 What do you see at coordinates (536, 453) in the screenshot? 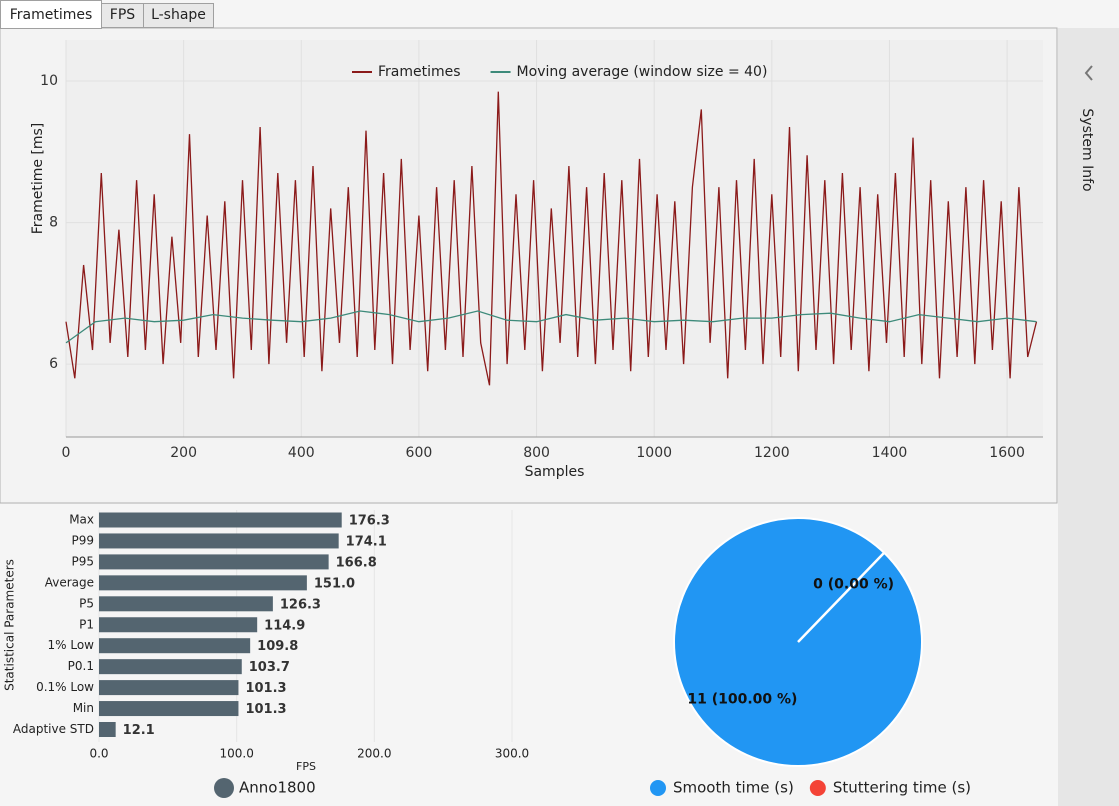
I see `x-tick-label: 800` at bounding box center [536, 453].